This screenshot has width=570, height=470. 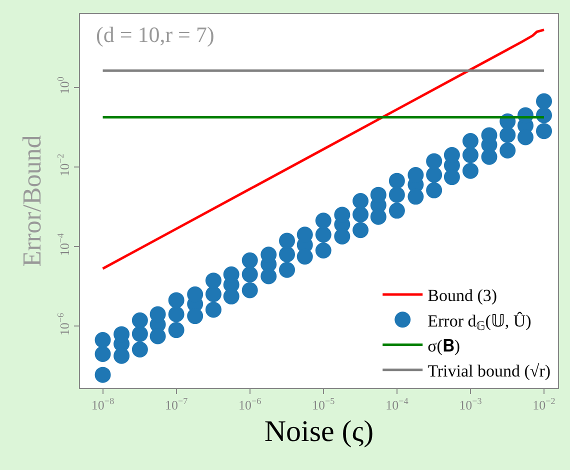 I want to click on x-tick-label: 10$^{−5}$, so click(x=324, y=404).